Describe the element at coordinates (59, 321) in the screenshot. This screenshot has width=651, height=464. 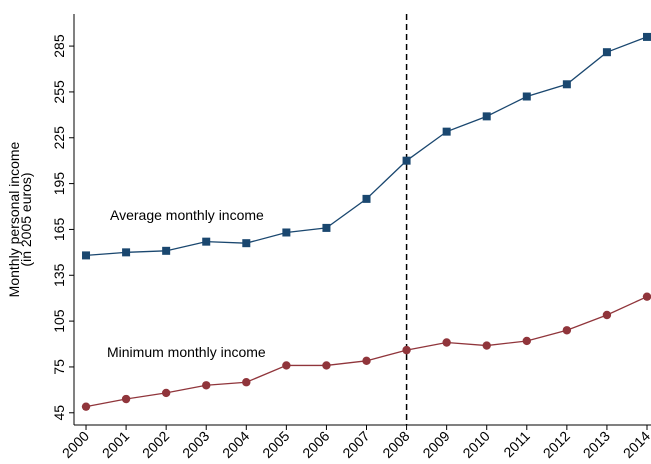
I see `y-tick-label: 105` at that location.